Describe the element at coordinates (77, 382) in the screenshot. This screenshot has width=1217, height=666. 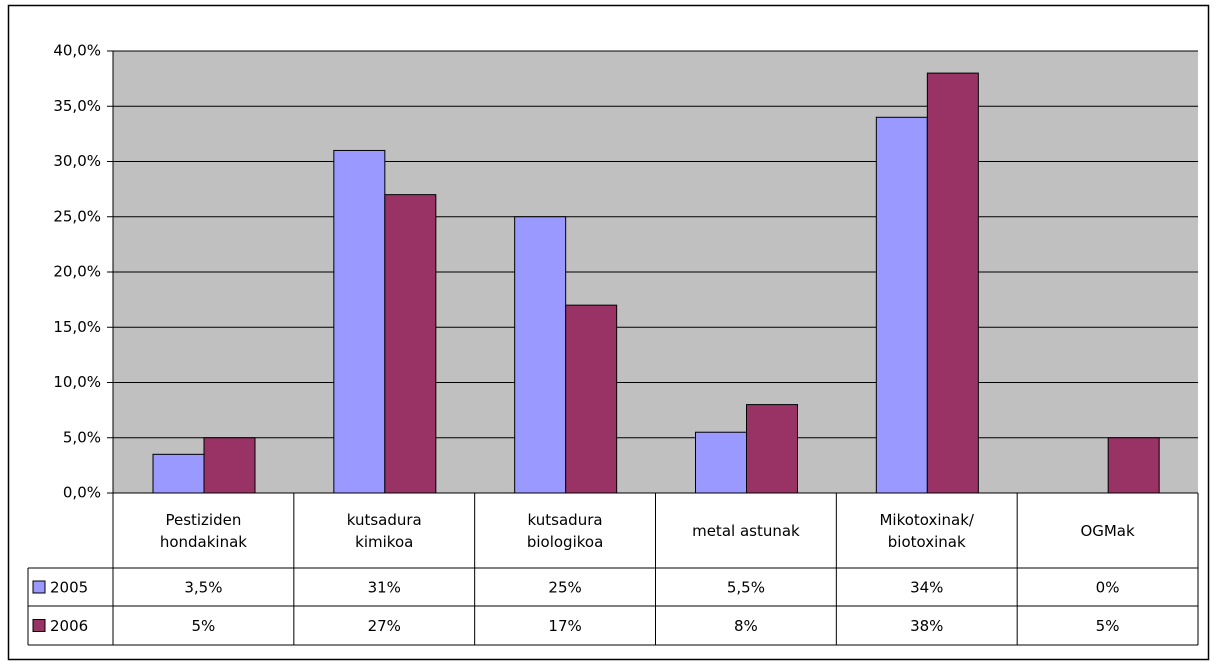
I see `y-tick-label: 10,0%` at that location.